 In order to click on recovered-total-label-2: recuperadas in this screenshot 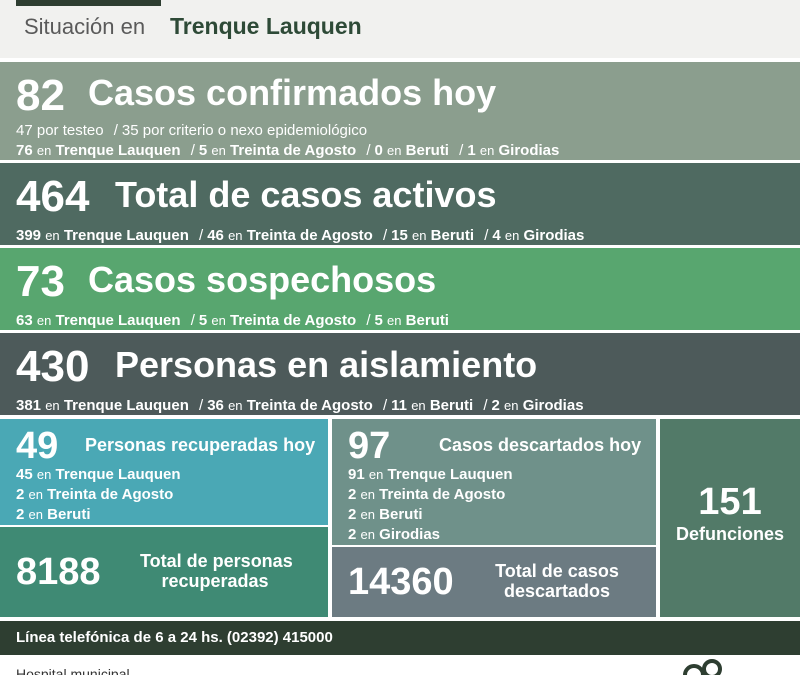, I will do `click(215, 581)`.